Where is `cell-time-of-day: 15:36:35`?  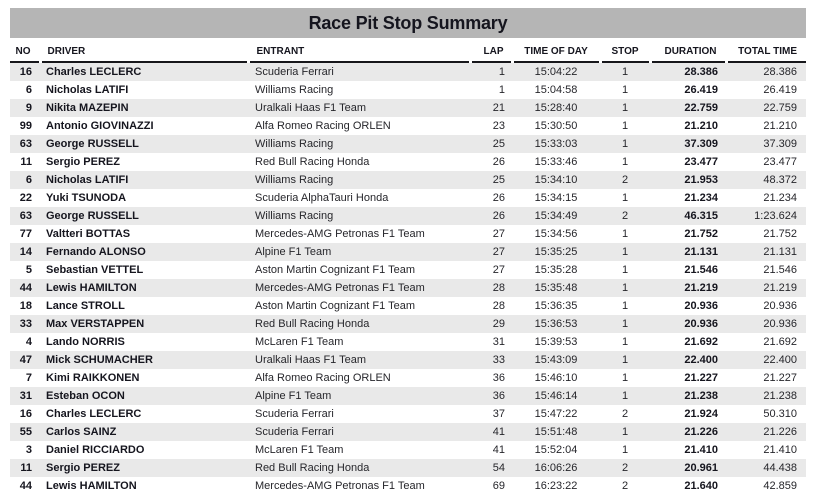
cell-time-of-day: 15:36:35 is located at coordinates (556, 306).